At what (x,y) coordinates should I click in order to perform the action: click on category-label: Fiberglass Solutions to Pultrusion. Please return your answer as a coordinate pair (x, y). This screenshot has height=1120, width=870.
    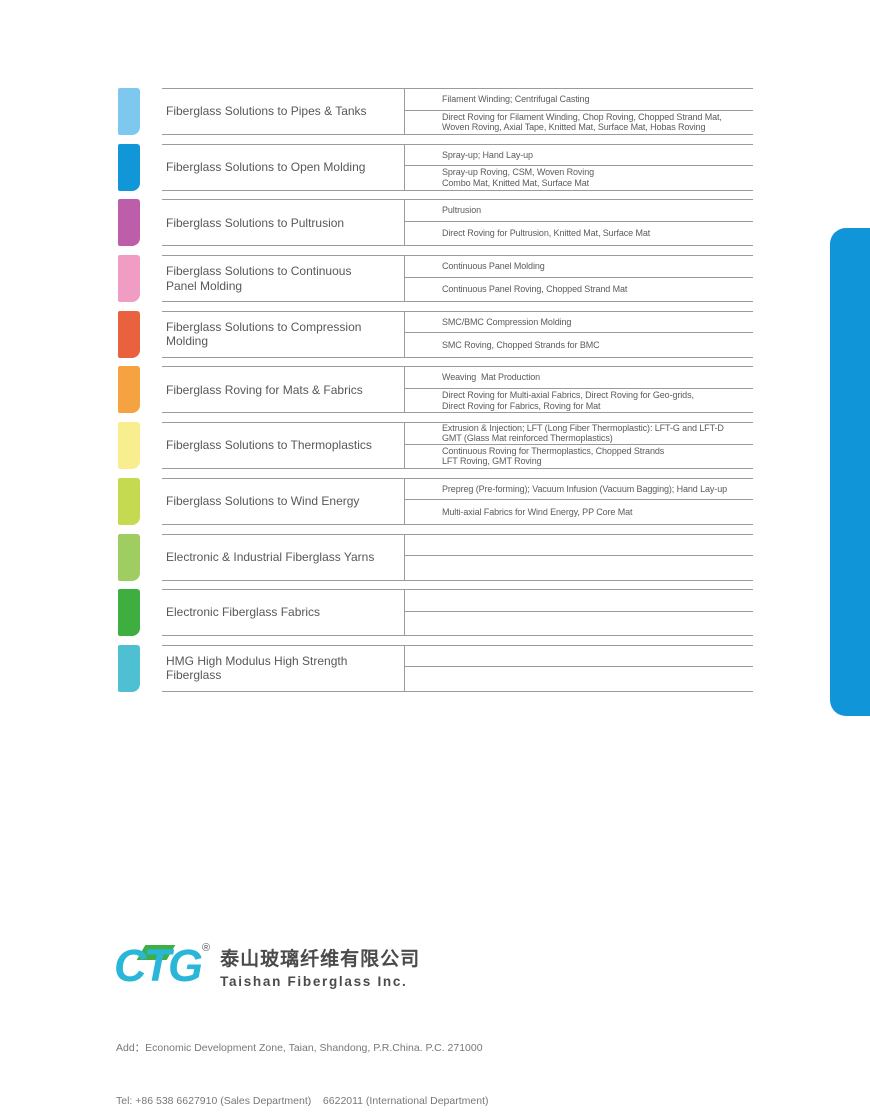
    Looking at the image, I should click on (283, 223).